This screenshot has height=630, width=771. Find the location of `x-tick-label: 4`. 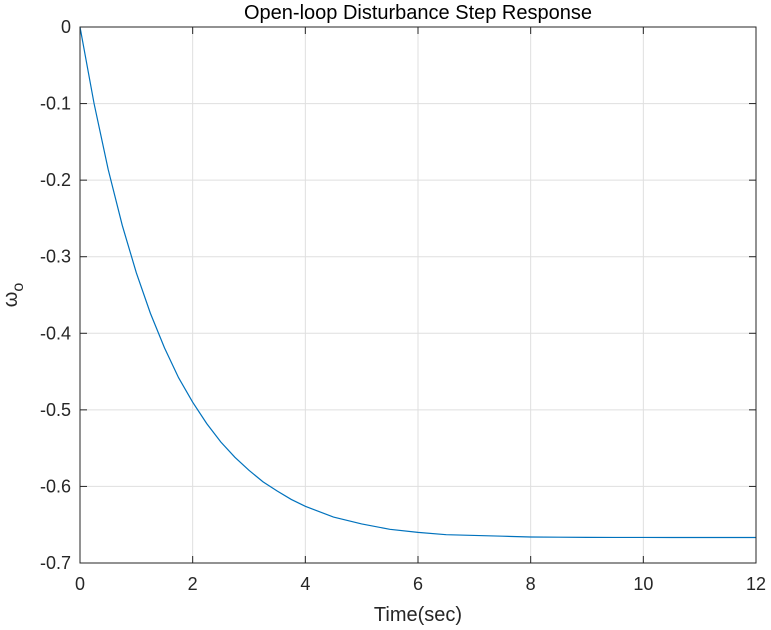

x-tick-label: 4 is located at coordinates (305, 584).